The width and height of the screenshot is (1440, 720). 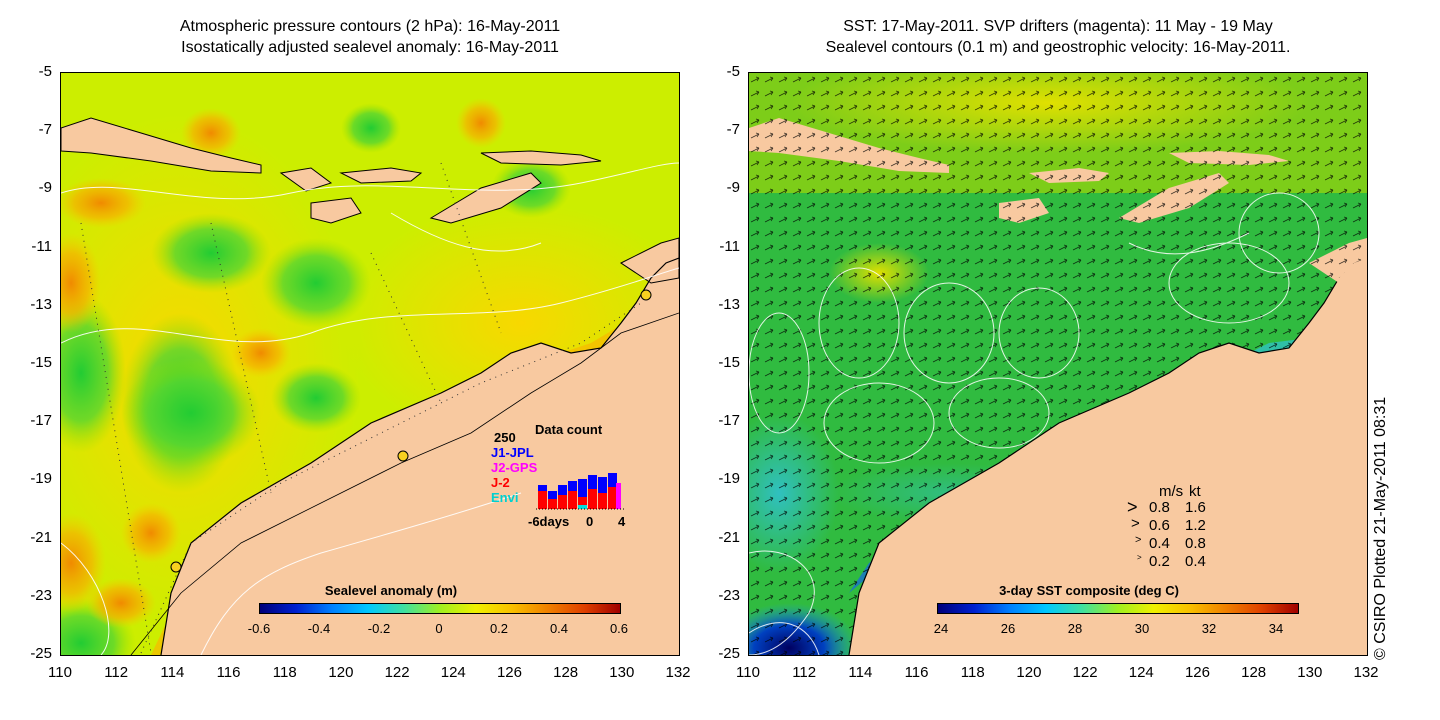 I want to click on right-colorbar-tick-4: 32, so click(x=1209, y=628).